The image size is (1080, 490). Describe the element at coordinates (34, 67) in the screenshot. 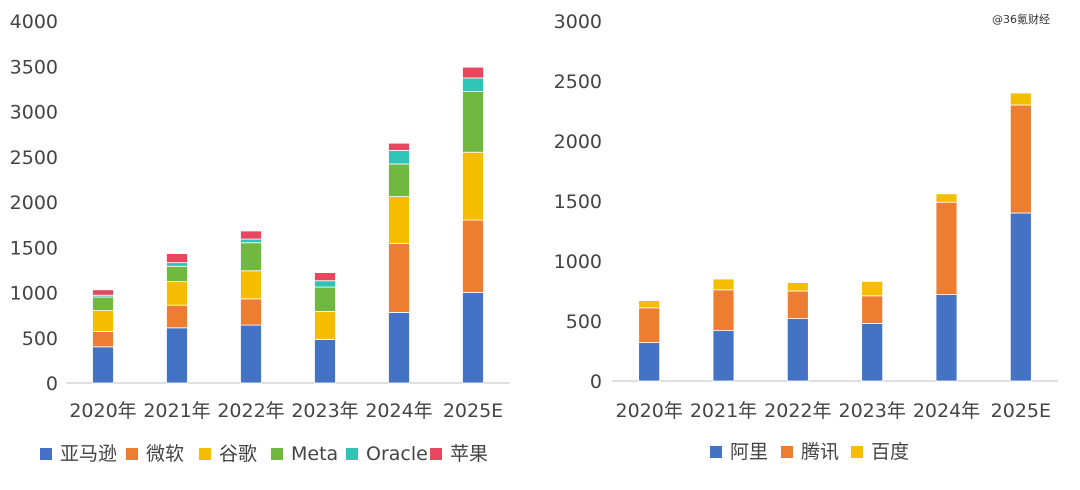

I see `y-tick-label: 3500` at that location.